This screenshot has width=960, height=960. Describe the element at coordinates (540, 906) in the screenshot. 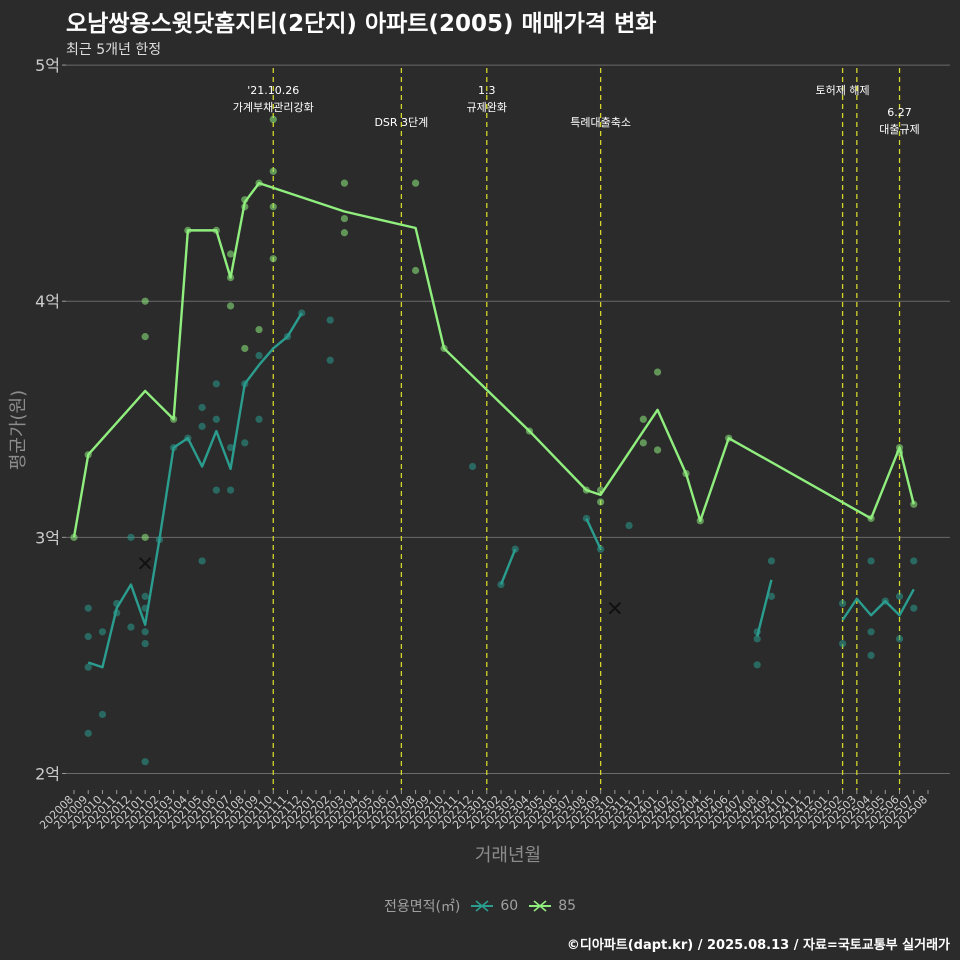

I see `legend-key-85-icon` at that location.